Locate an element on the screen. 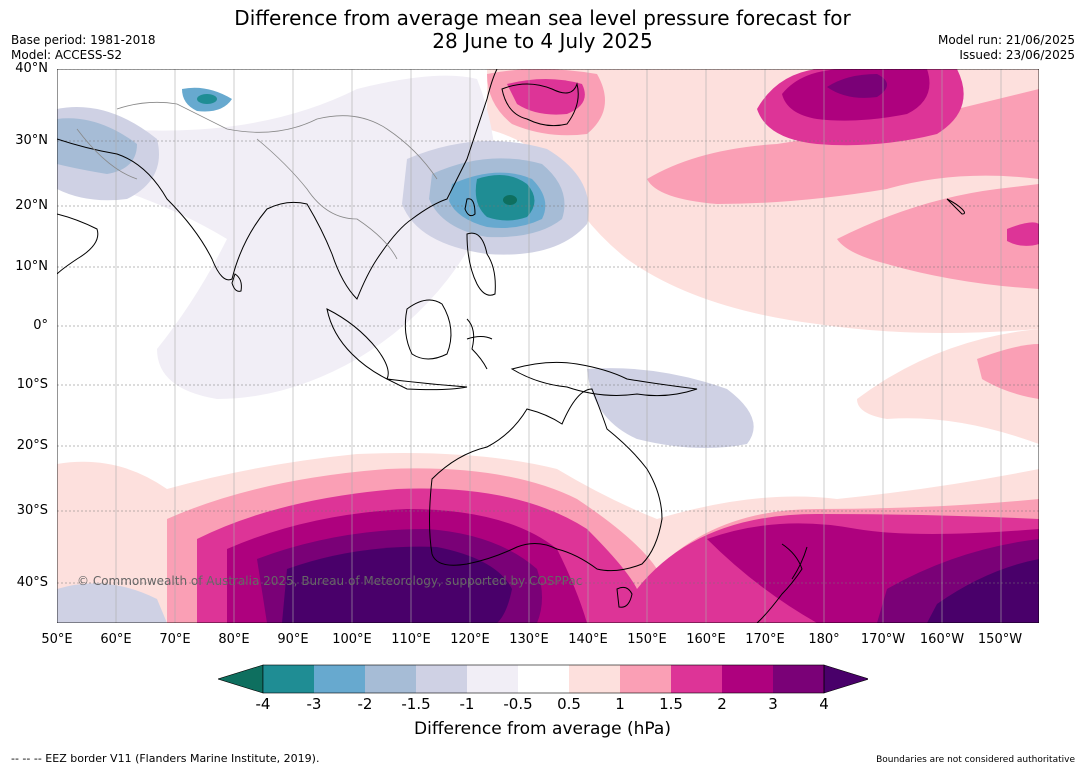  lon-label: 160°W is located at coordinates (942, 639).